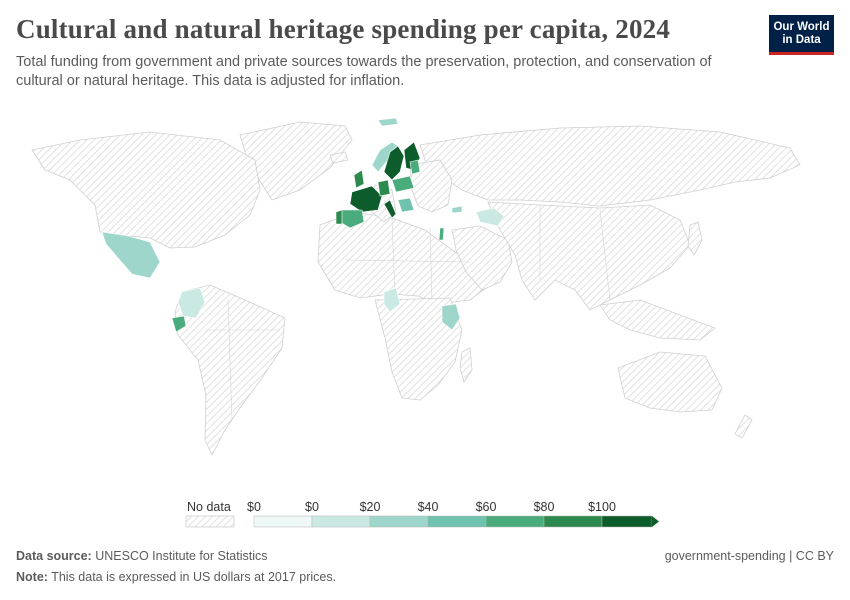 The width and height of the screenshot is (850, 600). I want to click on legend-tick-label: $40, so click(428, 507).